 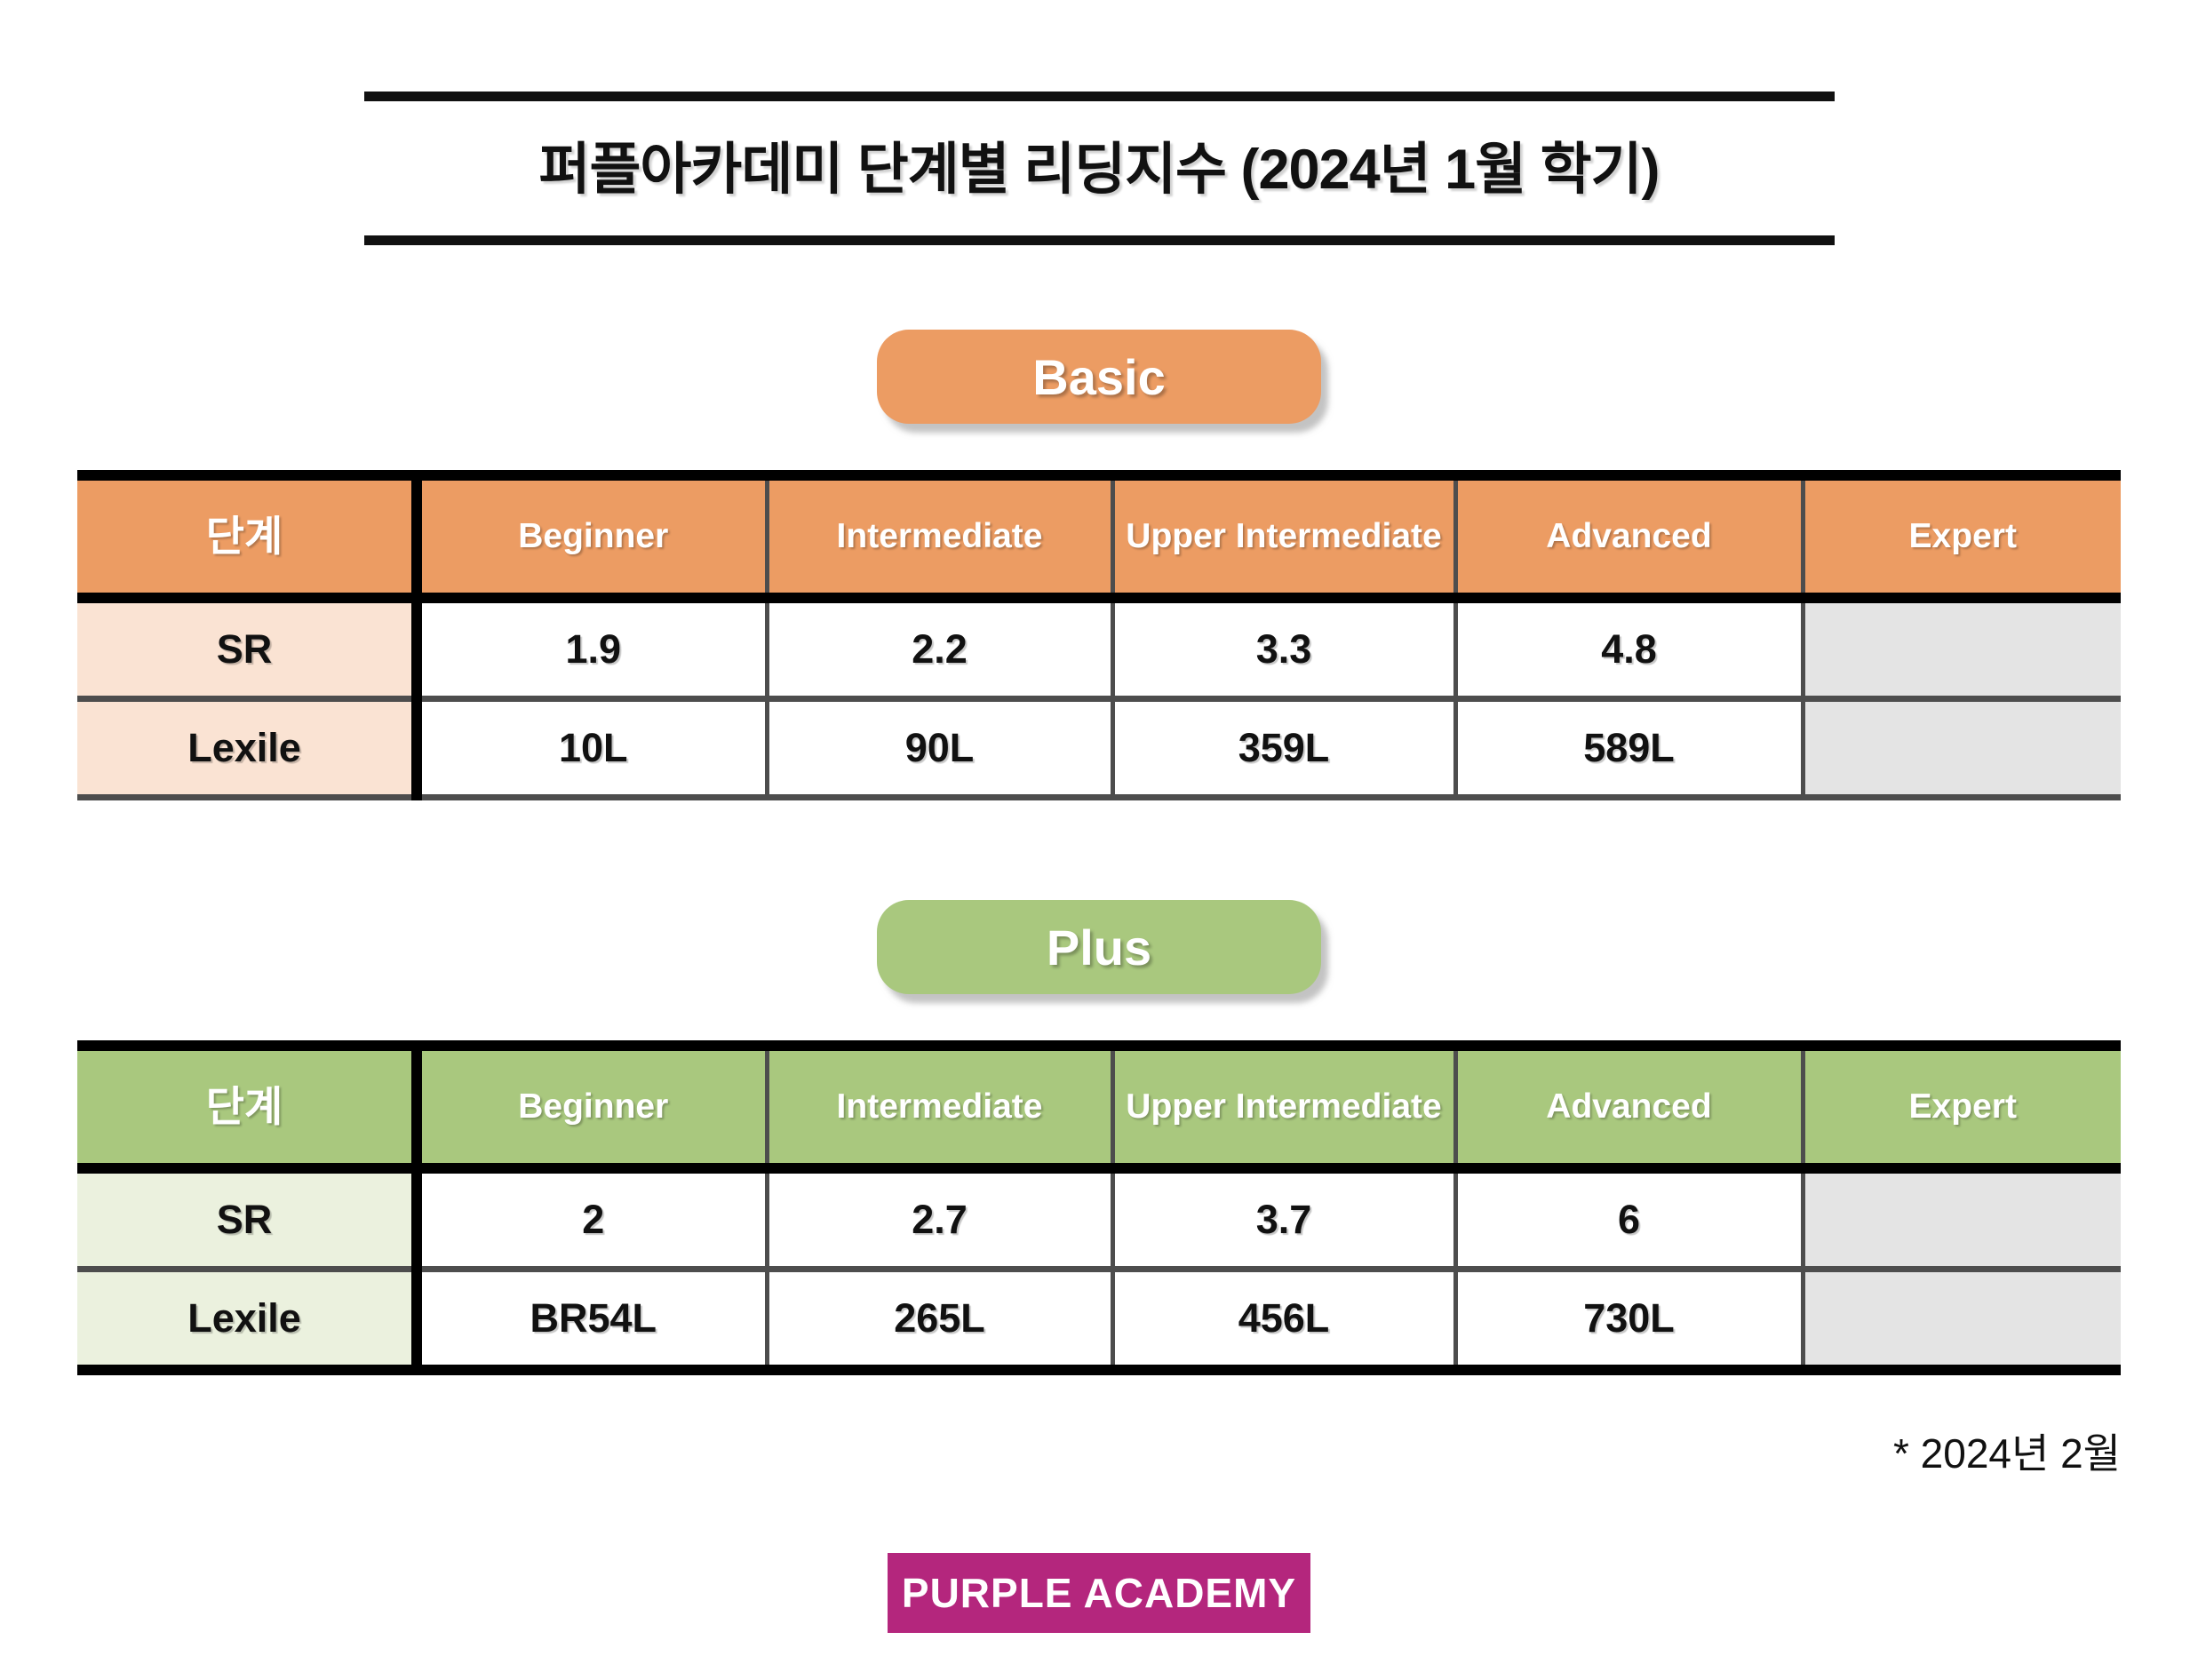 What do you see at coordinates (247, 650) in the screenshot?
I see `basic-row-label-sr: SR` at bounding box center [247, 650].